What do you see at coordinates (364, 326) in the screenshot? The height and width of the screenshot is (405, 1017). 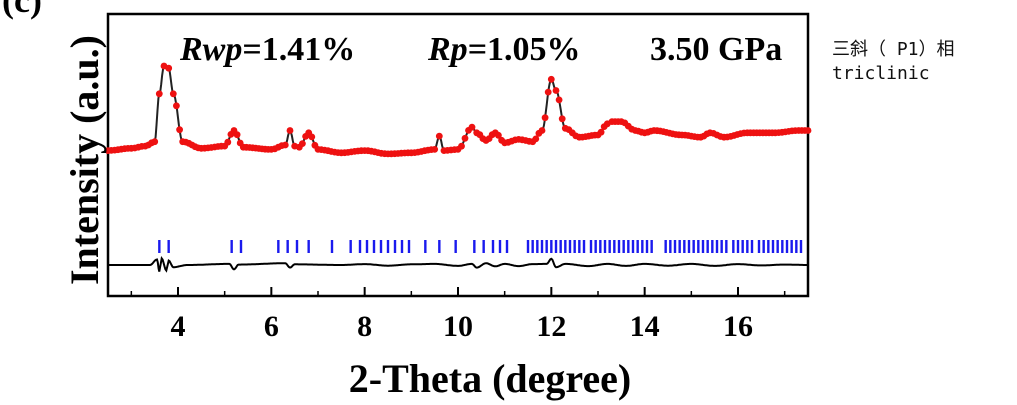 I see `x-tick-label: 8` at bounding box center [364, 326].